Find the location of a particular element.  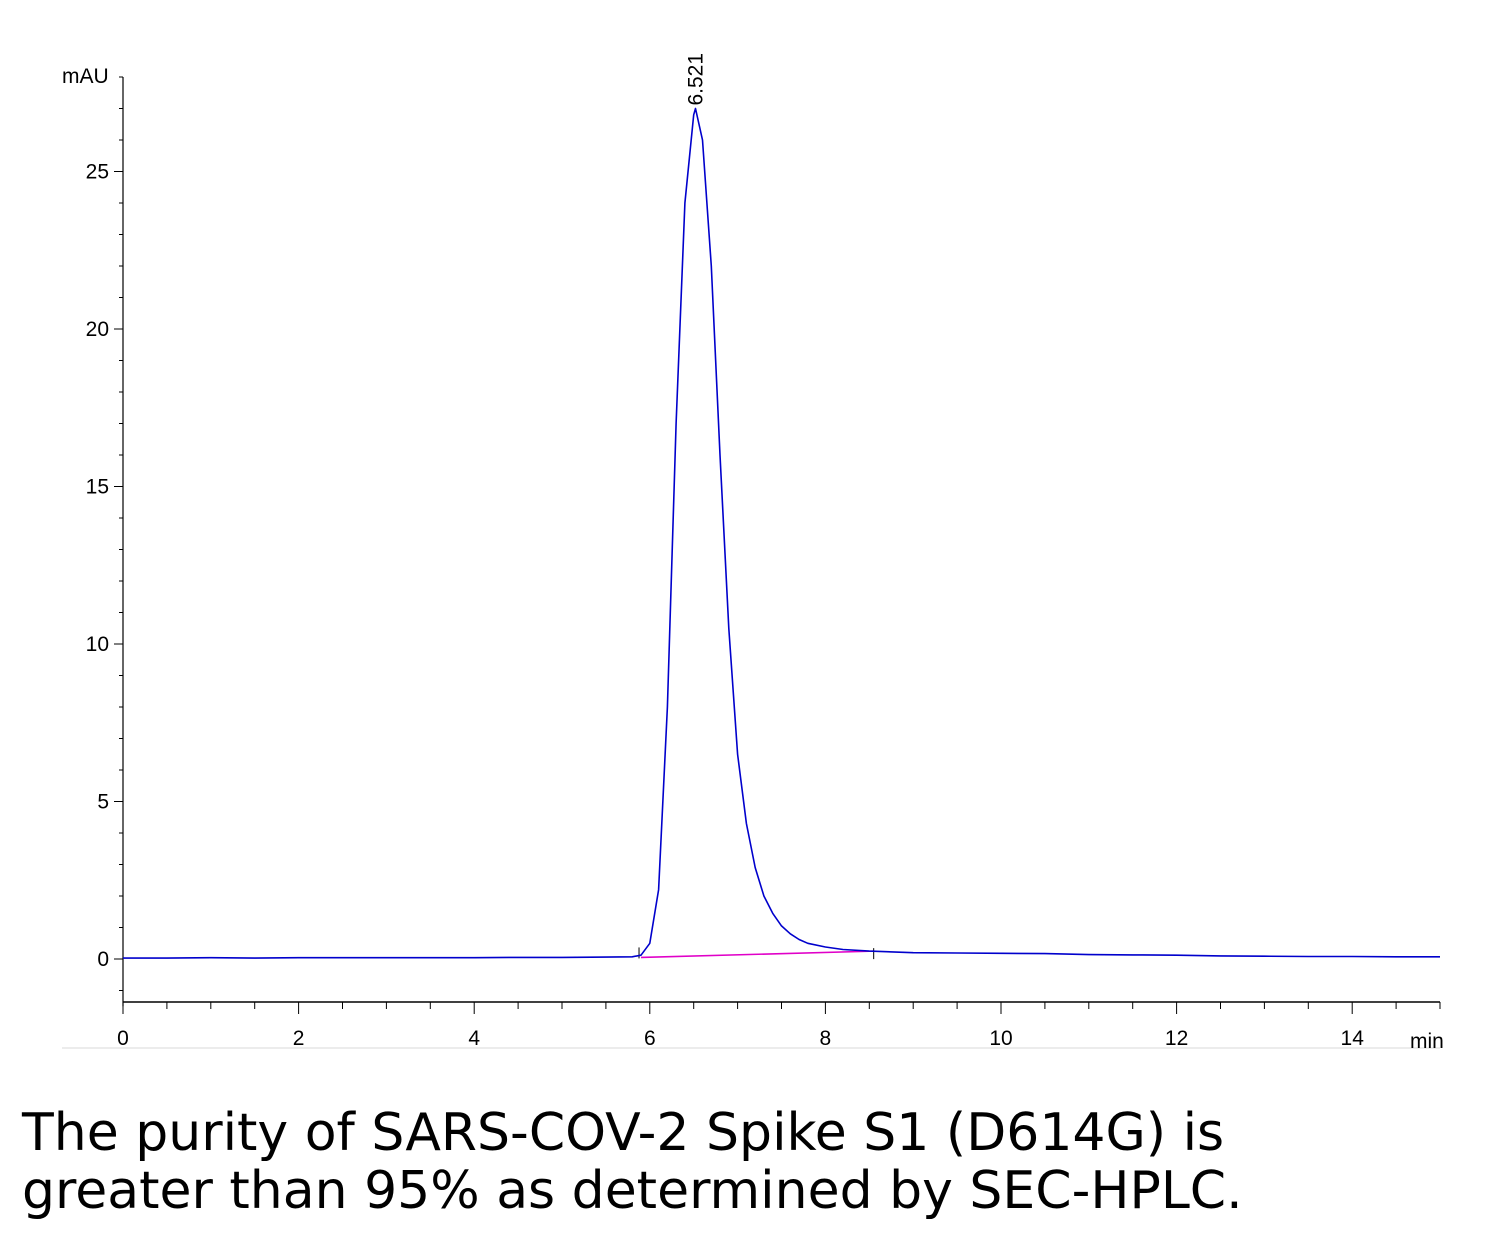

x-tick-label: 6 is located at coordinates (650, 1038).